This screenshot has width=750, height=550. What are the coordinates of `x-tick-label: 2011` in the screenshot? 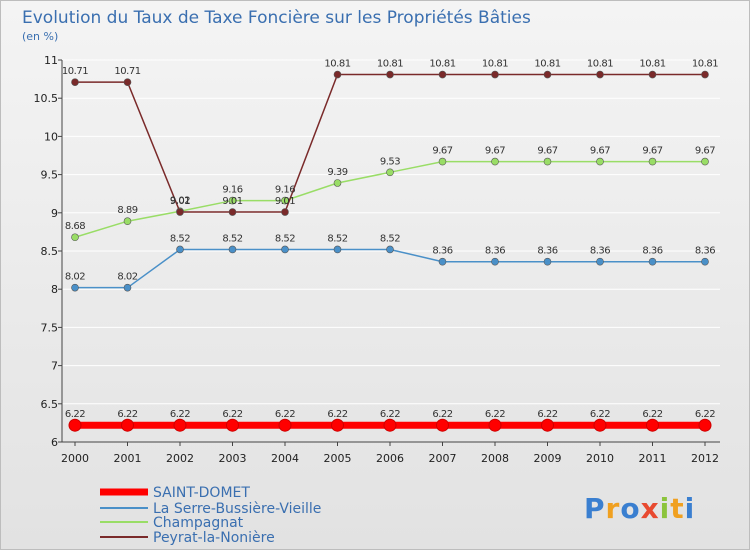 It's located at (653, 458).